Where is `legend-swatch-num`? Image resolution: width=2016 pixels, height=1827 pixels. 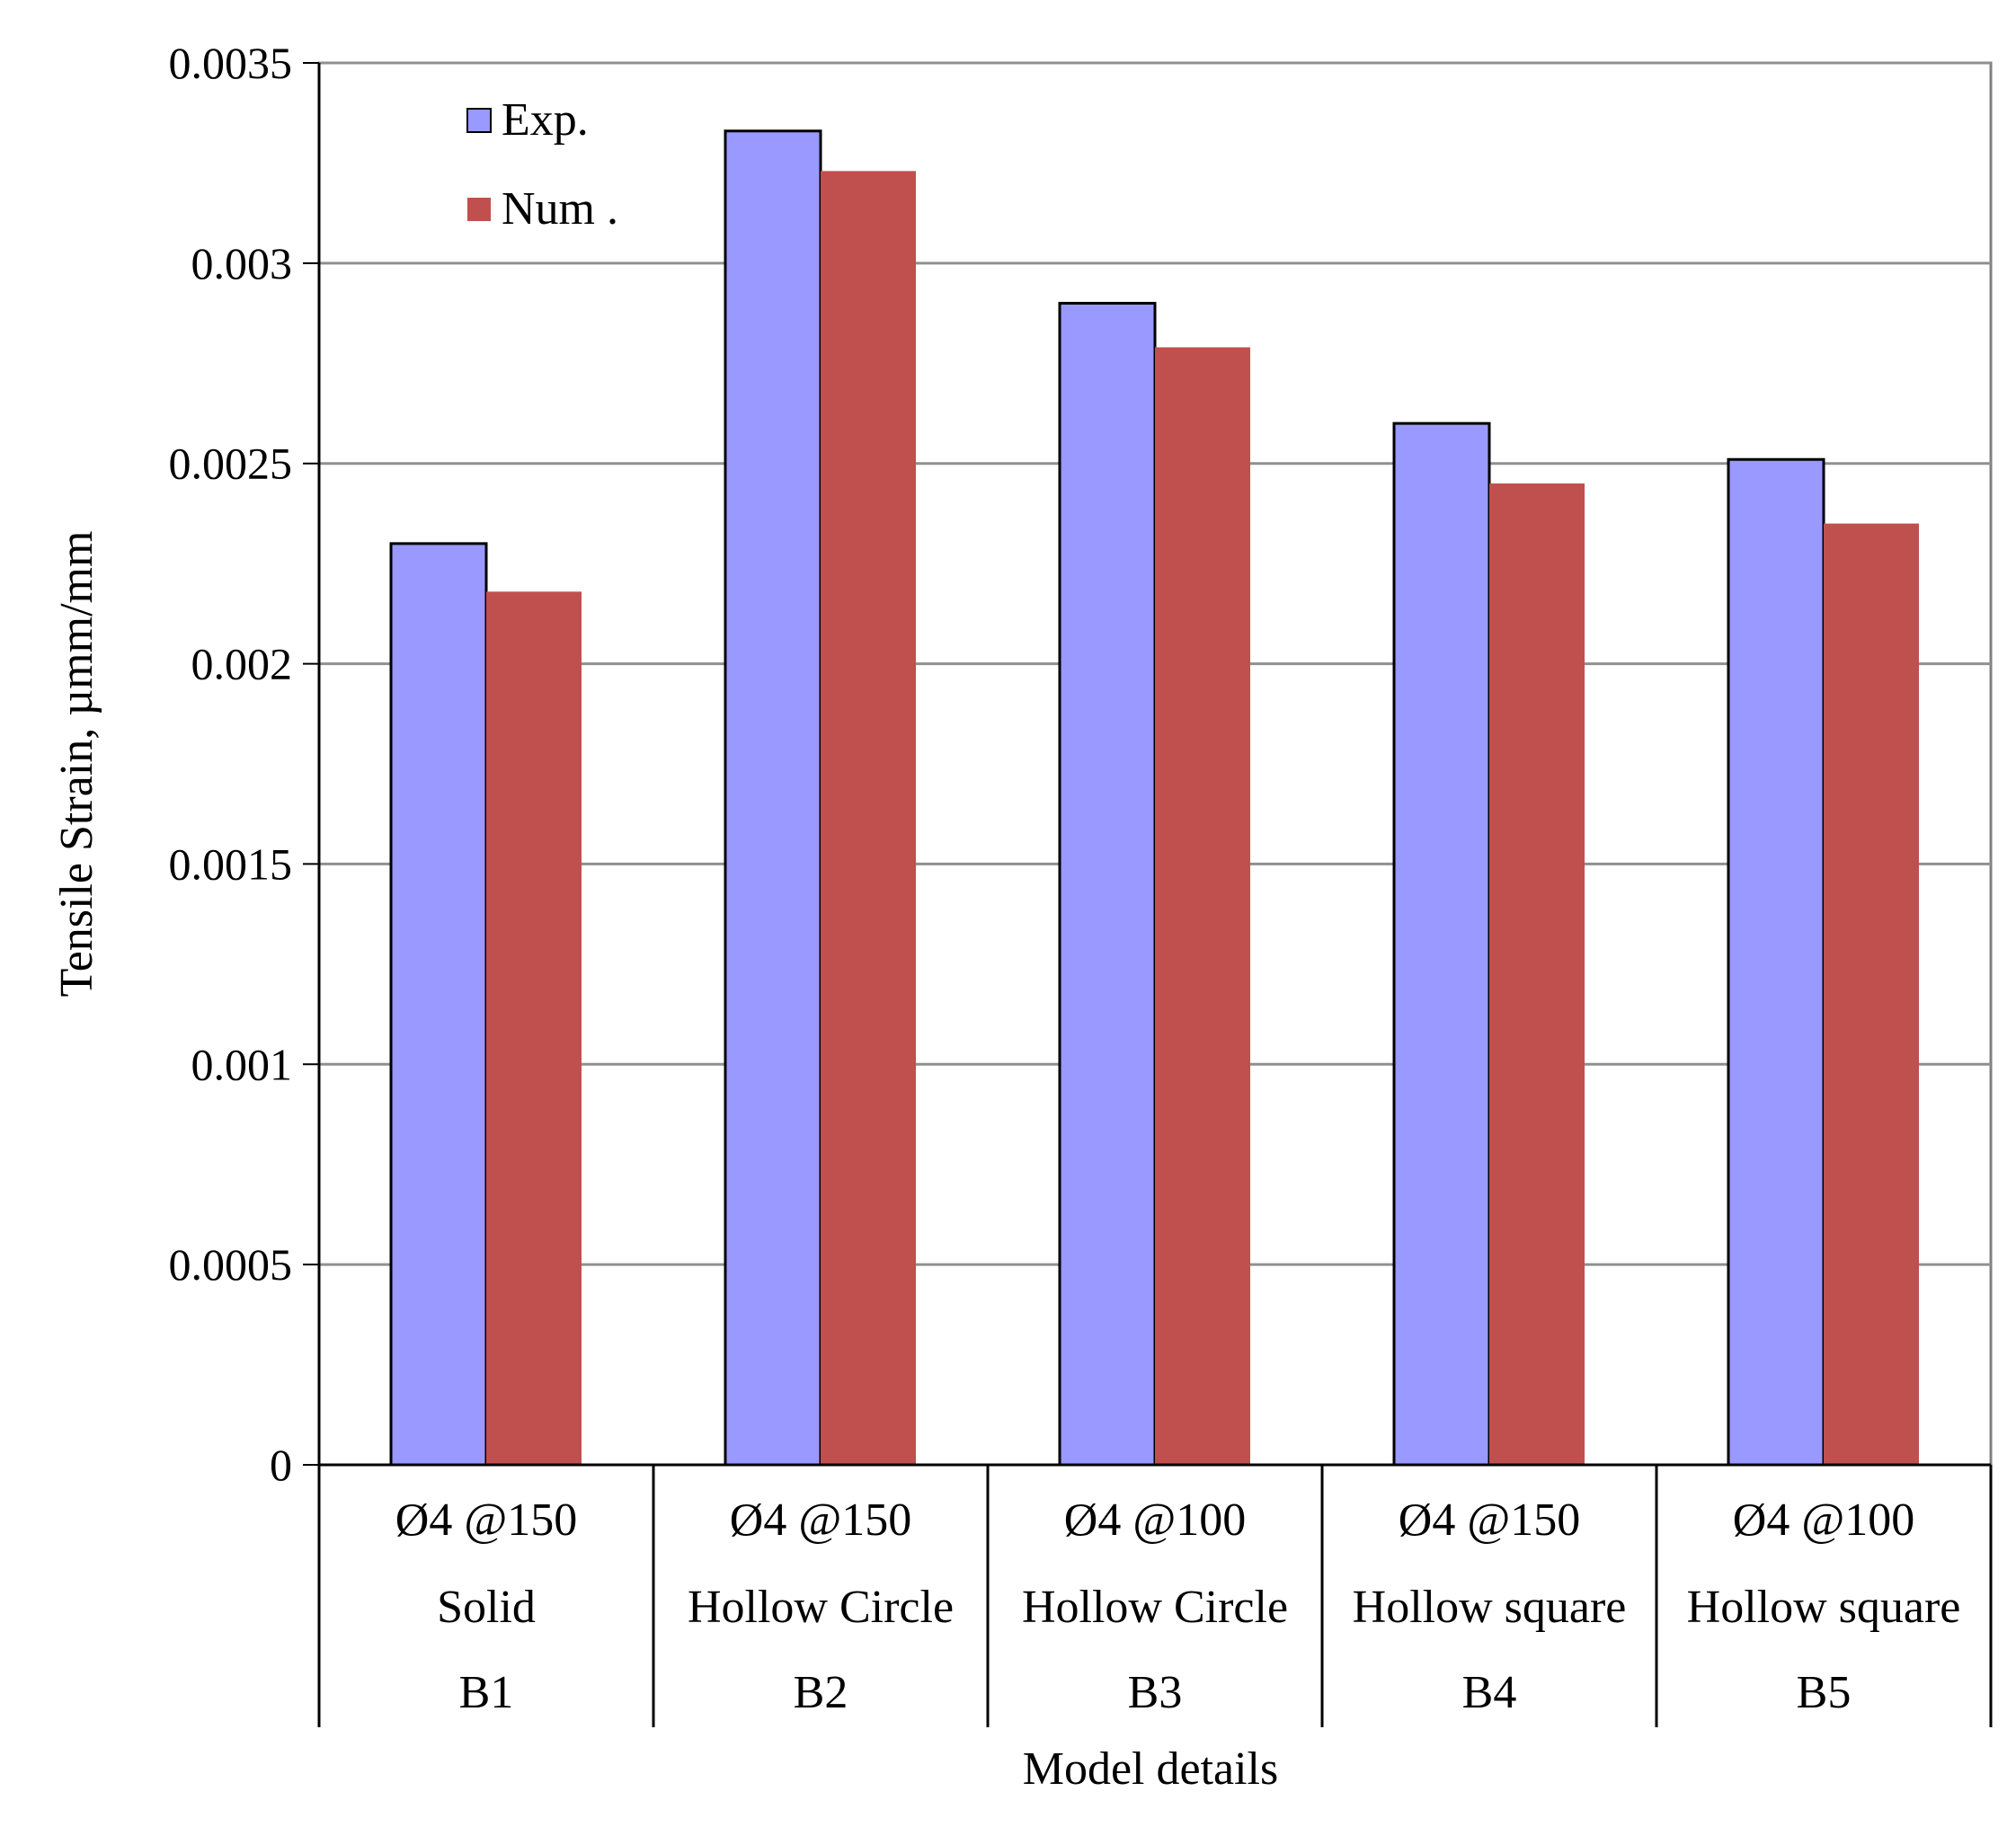
legend-swatch-num is located at coordinates (479, 209).